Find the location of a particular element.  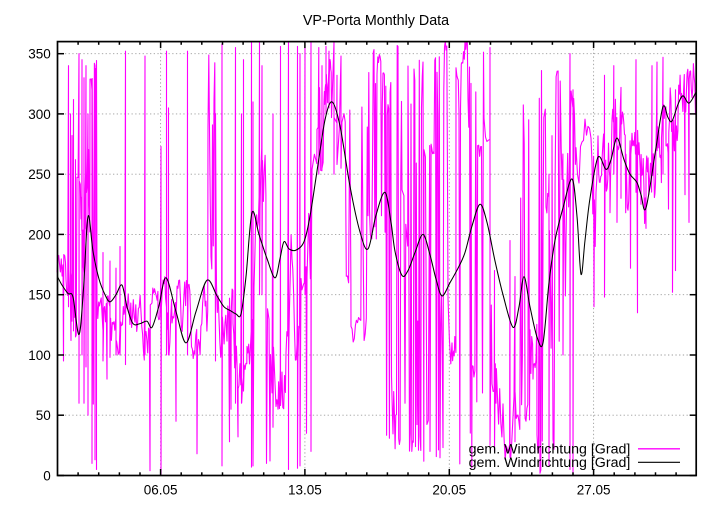

svg-text: 100 is located at coordinates (39, 355).